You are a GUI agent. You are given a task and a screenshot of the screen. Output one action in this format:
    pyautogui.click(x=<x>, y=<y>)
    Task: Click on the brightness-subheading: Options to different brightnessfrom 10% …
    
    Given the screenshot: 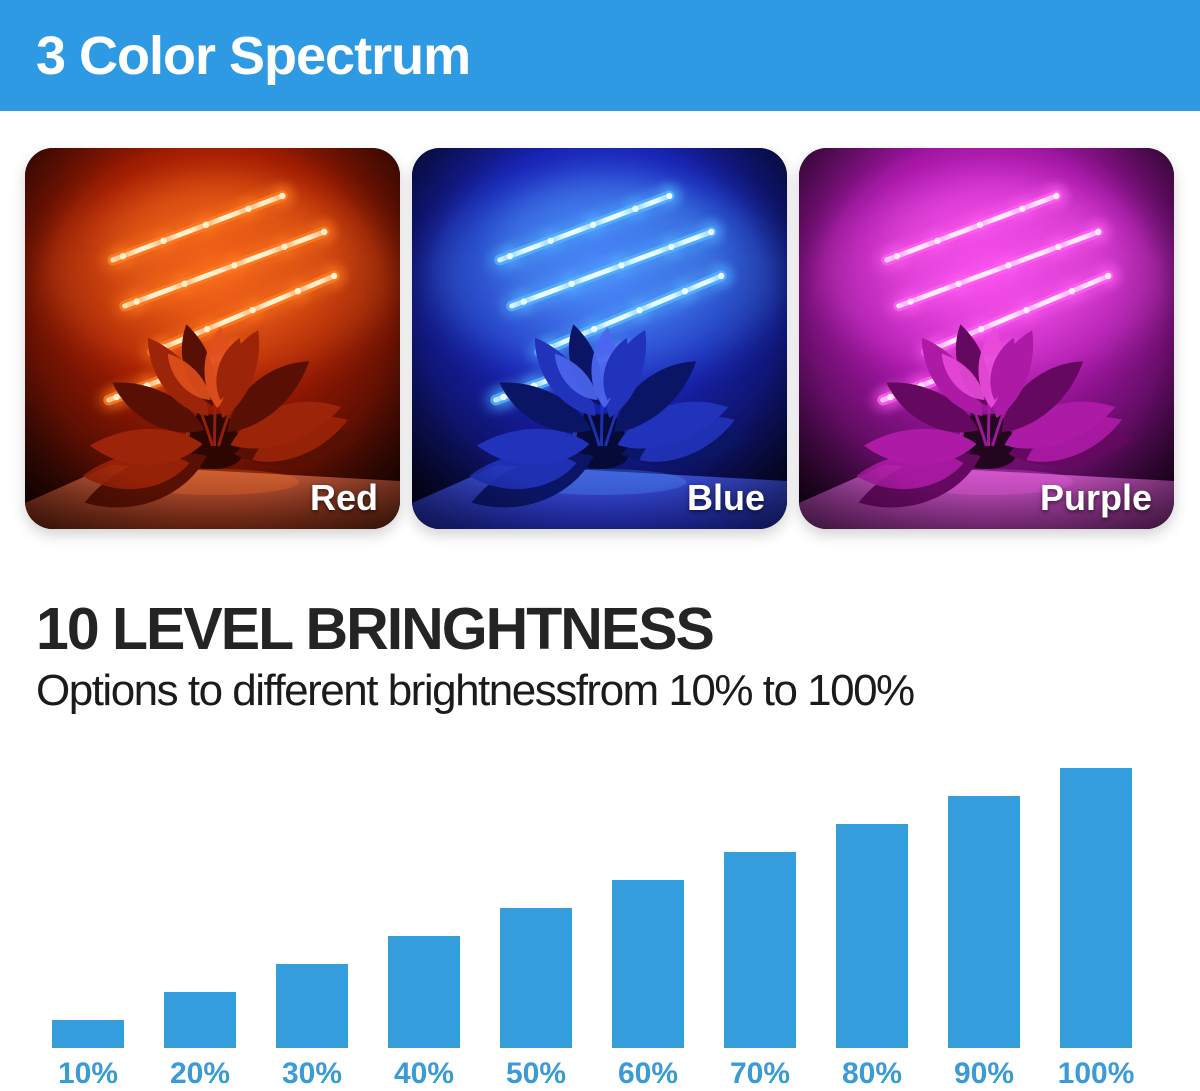 What is the action you would take?
    pyautogui.click(x=475, y=690)
    